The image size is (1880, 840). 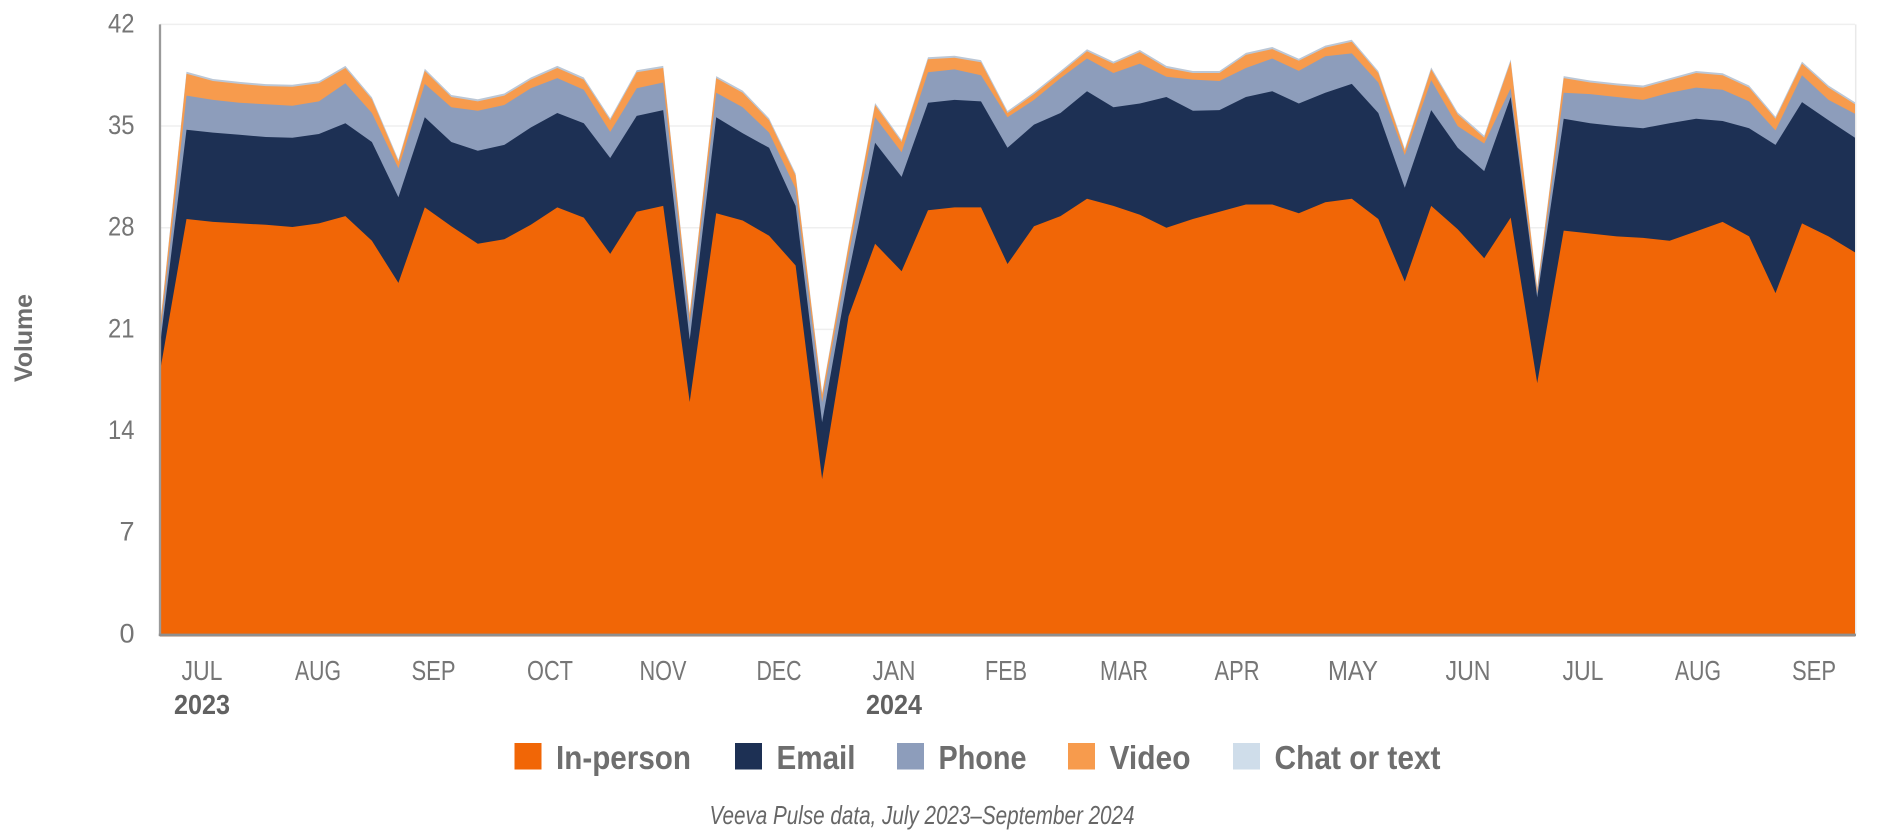 I want to click on svg-text: Phone, so click(x=983, y=757).